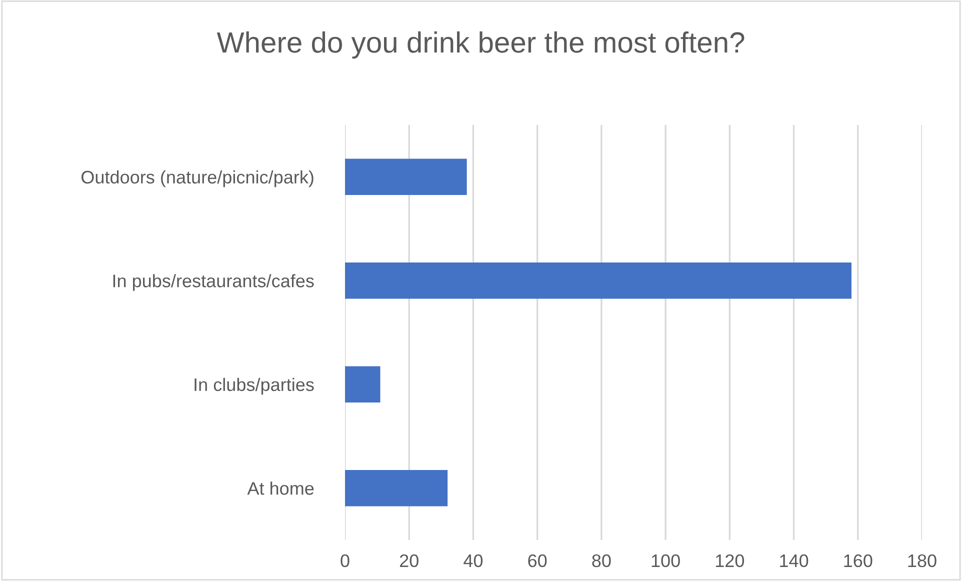 The height and width of the screenshot is (581, 962). I want to click on x-tick-label: 60, so click(537, 561).